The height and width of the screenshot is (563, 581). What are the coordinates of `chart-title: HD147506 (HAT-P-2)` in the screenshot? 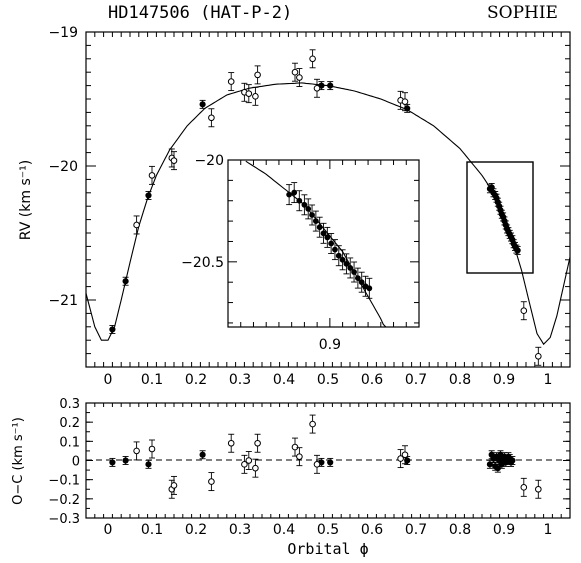 It's located at (200, 13).